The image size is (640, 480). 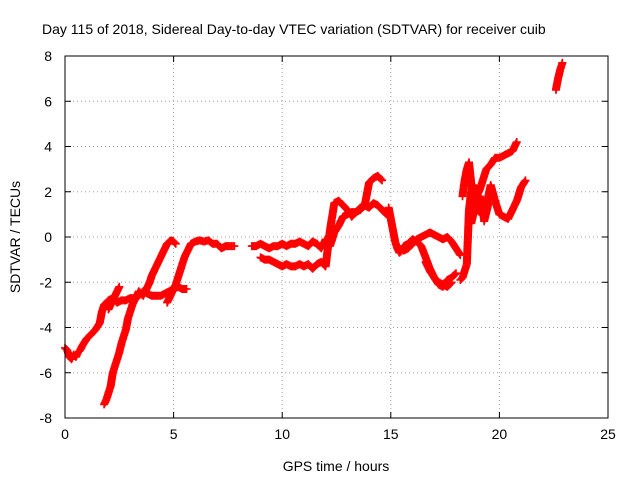 I want to click on x-tick-label: 0, so click(x=65, y=434).